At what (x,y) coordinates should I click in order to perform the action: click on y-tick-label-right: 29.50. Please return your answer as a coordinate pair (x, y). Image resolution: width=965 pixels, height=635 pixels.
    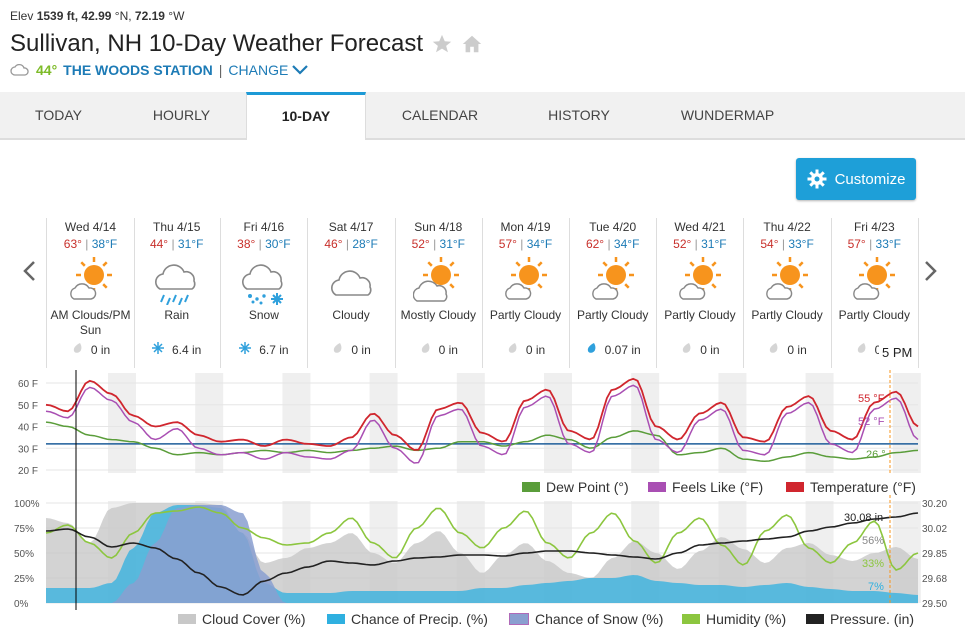
    Looking at the image, I should click on (934, 604).